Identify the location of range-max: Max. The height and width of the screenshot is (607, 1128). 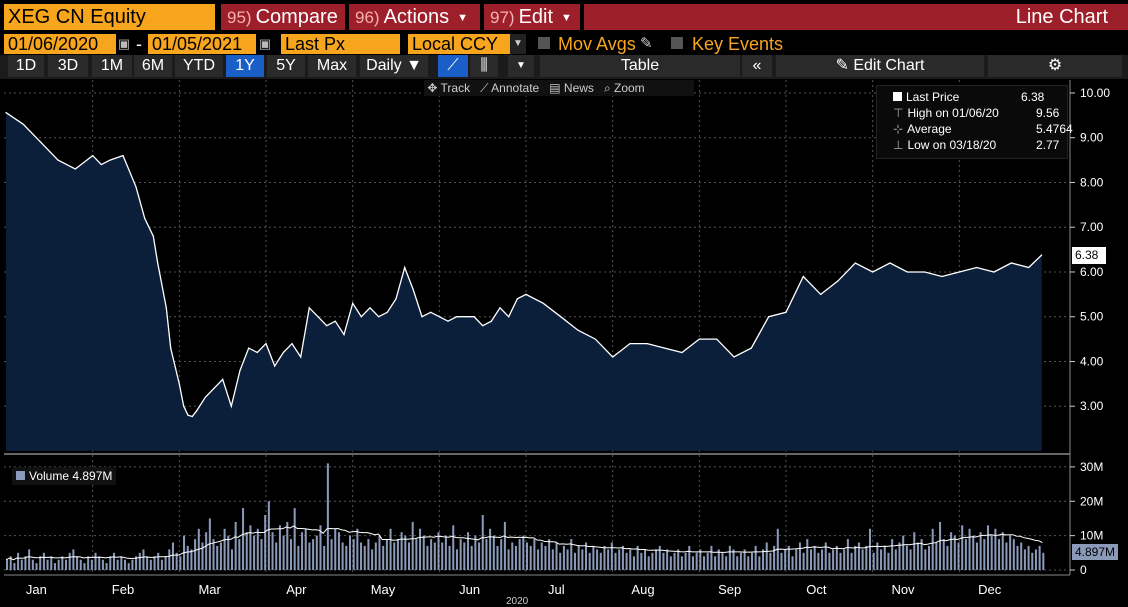
(332, 66).